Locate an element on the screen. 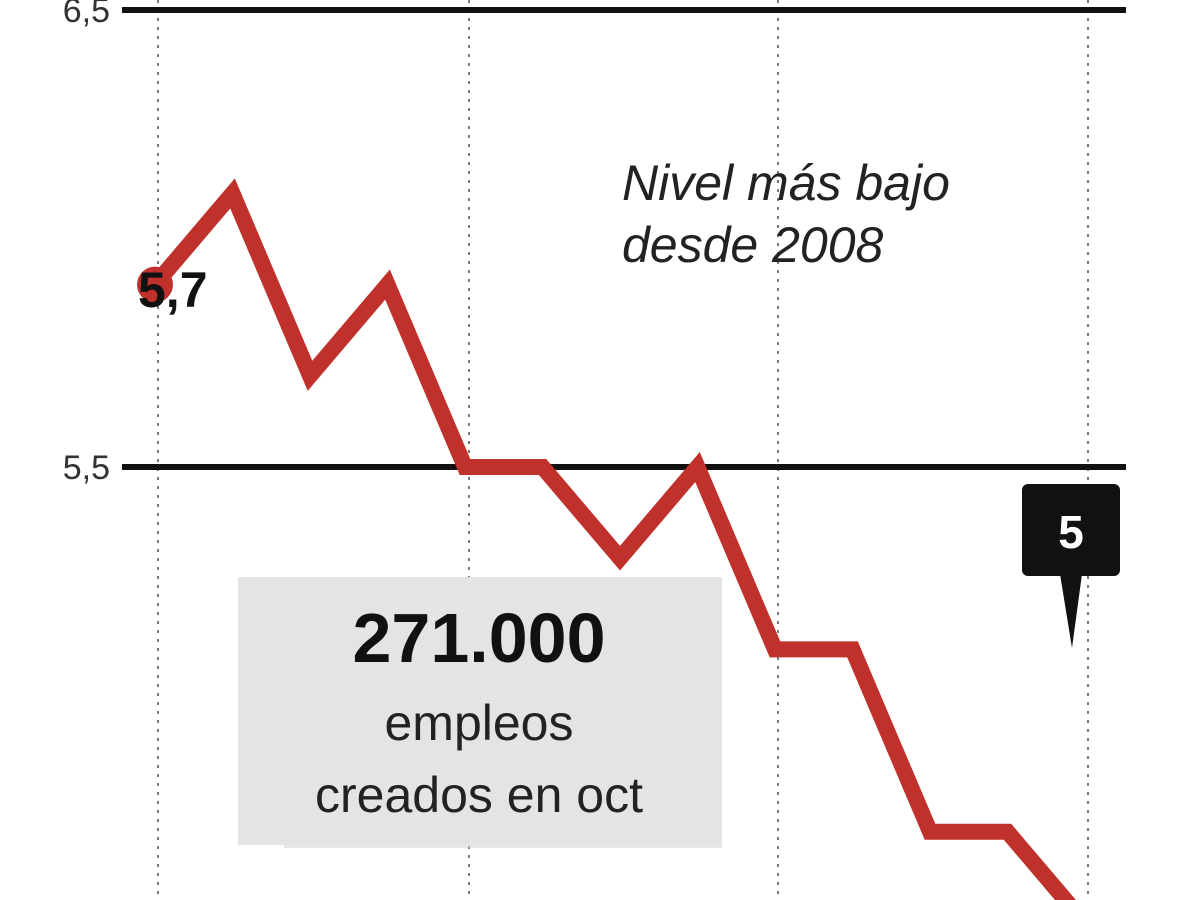 This screenshot has height=900, width=1200. end-badge-background is located at coordinates (1071, 530).